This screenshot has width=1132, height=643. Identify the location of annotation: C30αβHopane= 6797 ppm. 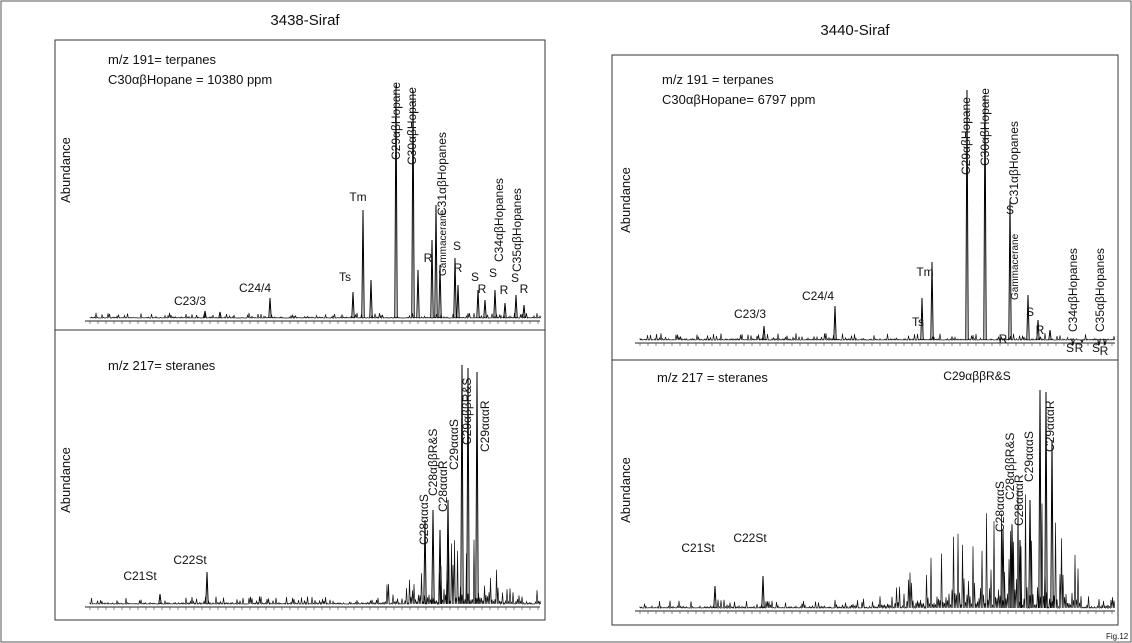
(738, 99).